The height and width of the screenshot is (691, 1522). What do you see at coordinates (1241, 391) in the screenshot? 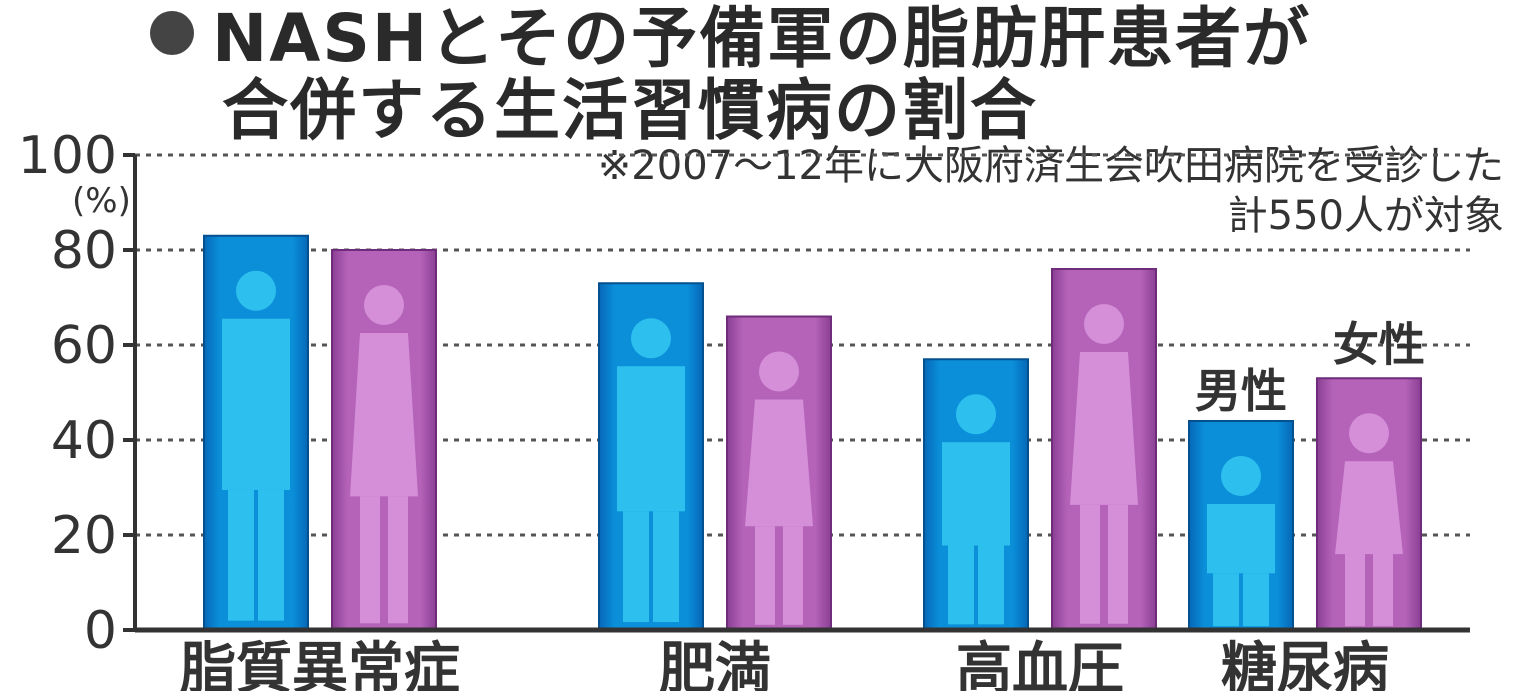
I see `legend-label-male: 男性` at bounding box center [1241, 391].